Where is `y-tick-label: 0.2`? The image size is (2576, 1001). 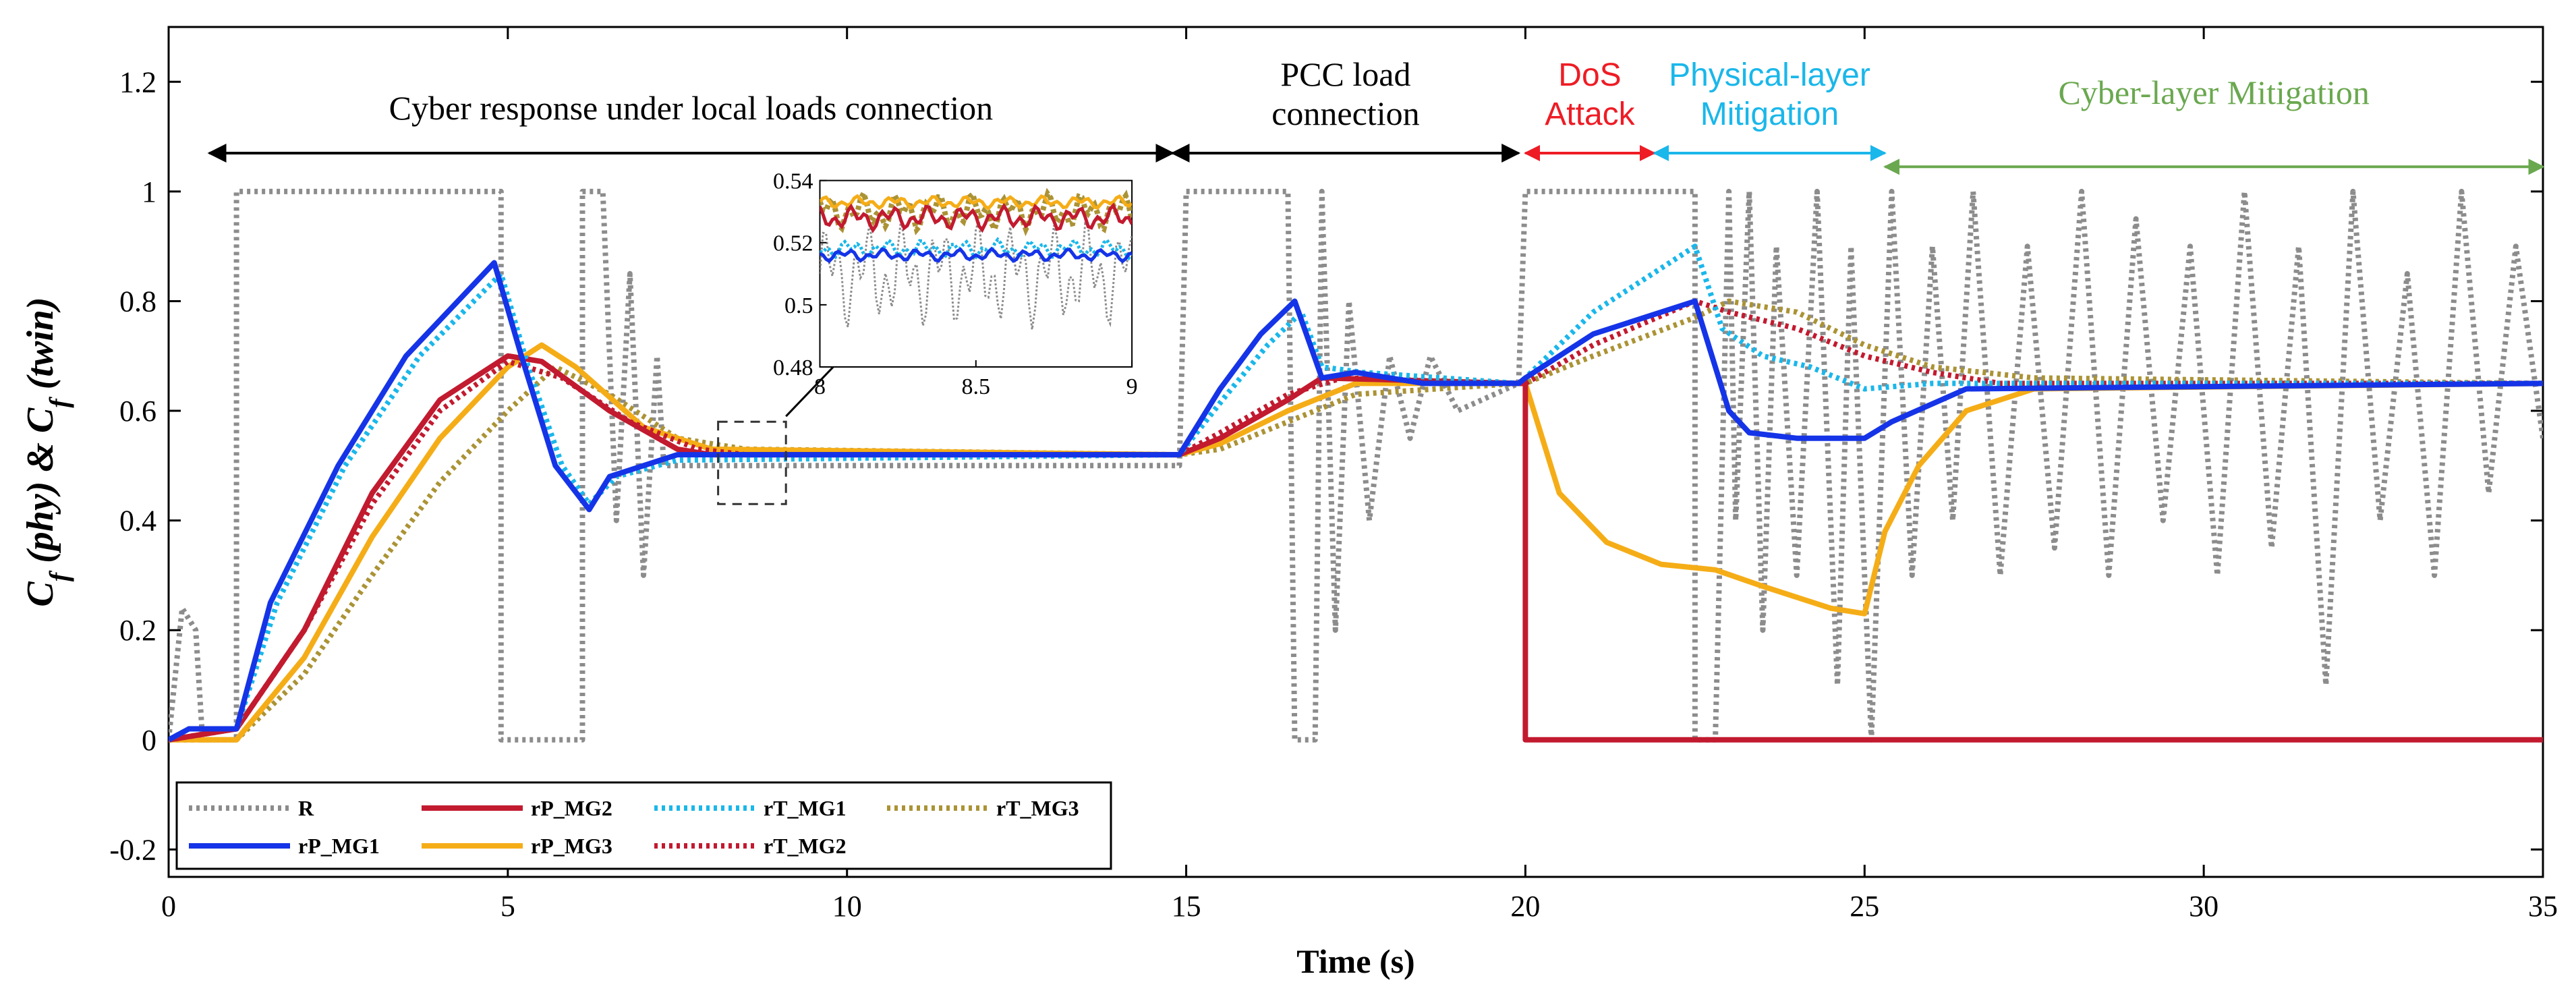
y-tick-label: 0.2 is located at coordinates (137, 630).